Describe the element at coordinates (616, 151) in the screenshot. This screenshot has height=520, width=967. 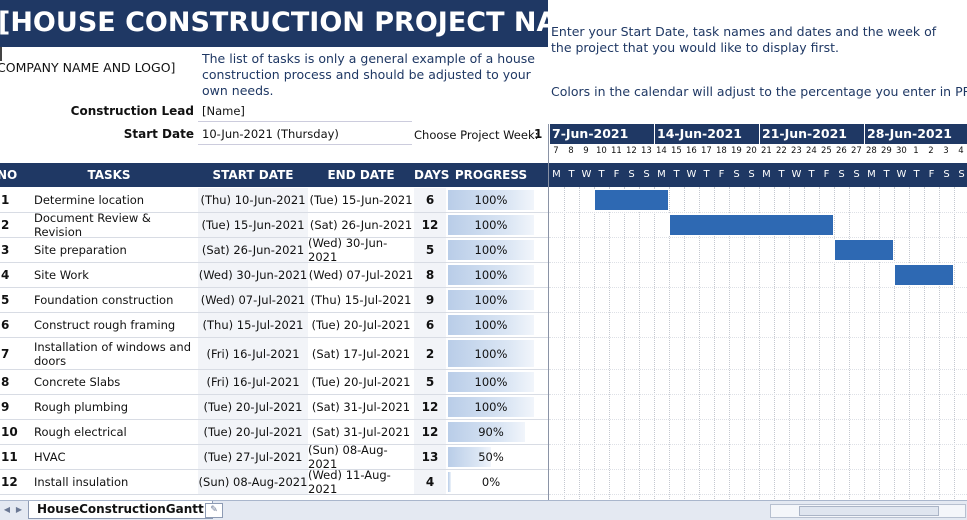
I see `day-number: 11` at that location.